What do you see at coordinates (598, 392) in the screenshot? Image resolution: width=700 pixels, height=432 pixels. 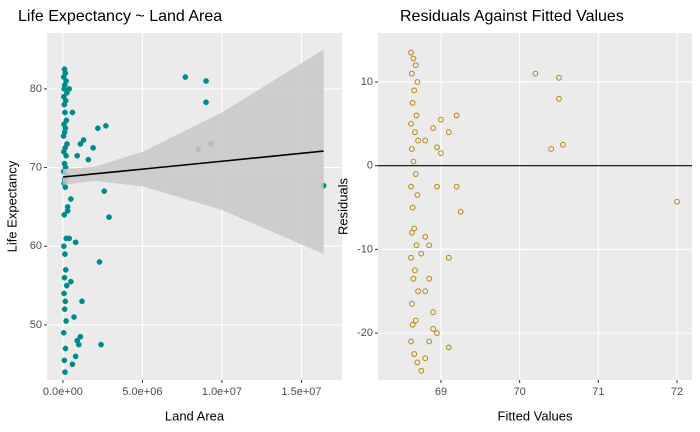 I see `x-tick-label: 71` at bounding box center [598, 392].